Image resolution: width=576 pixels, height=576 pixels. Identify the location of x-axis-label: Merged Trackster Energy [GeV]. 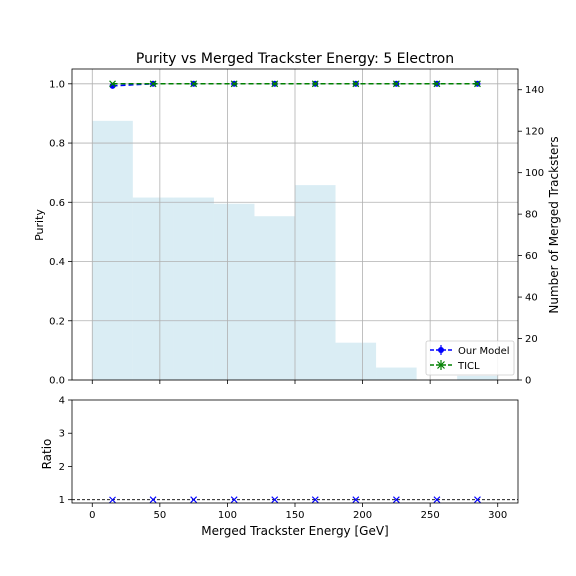
(294, 531).